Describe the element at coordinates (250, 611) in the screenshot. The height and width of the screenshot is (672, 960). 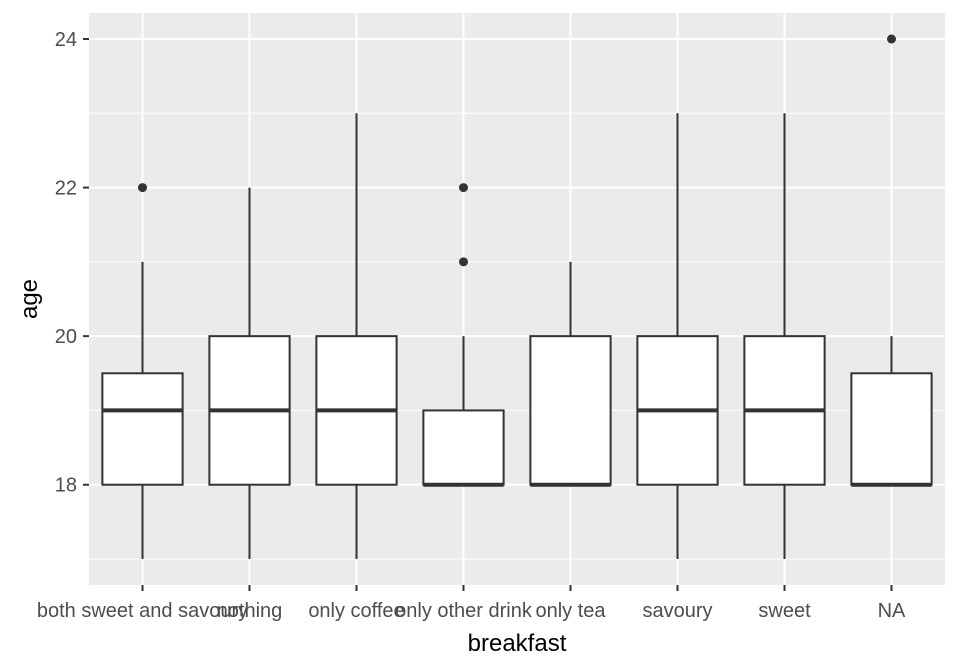
I see `x-tick-label: nothing` at that location.